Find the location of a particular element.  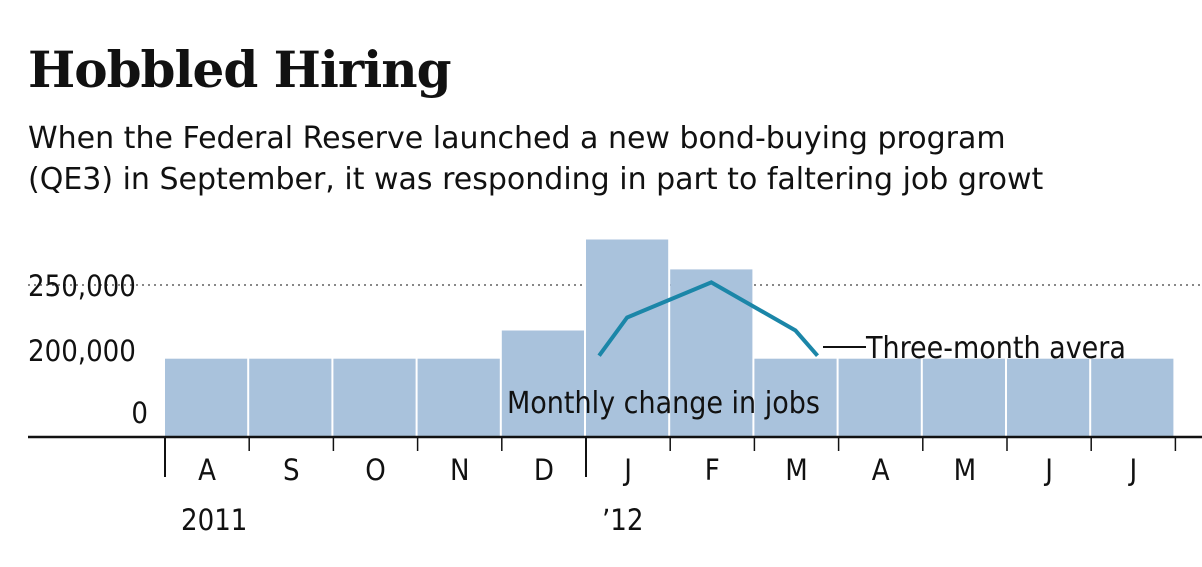

x-tick-label-9: M is located at coordinates (965, 470).